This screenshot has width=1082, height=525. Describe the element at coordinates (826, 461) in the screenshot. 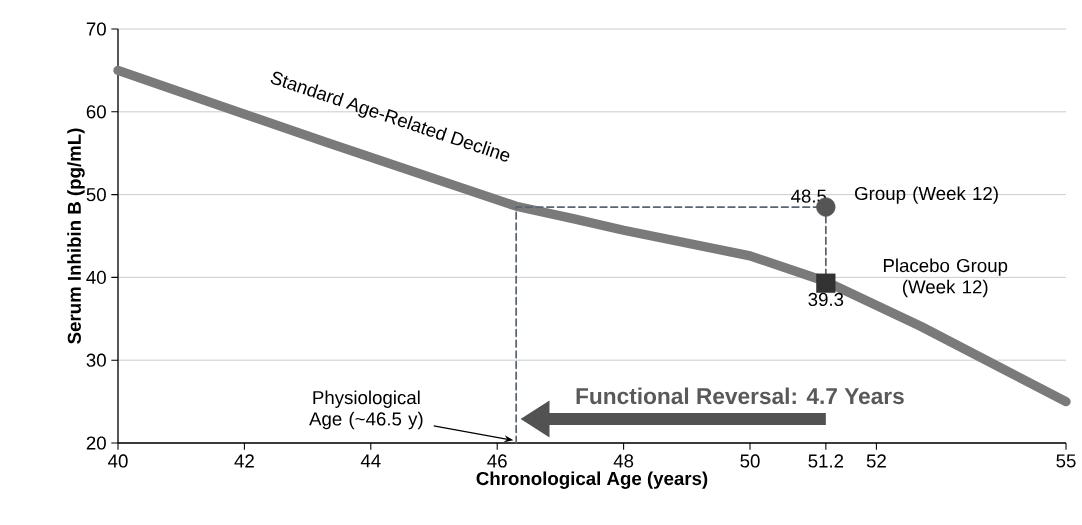

I see `x-tick-label: 51.2` at that location.